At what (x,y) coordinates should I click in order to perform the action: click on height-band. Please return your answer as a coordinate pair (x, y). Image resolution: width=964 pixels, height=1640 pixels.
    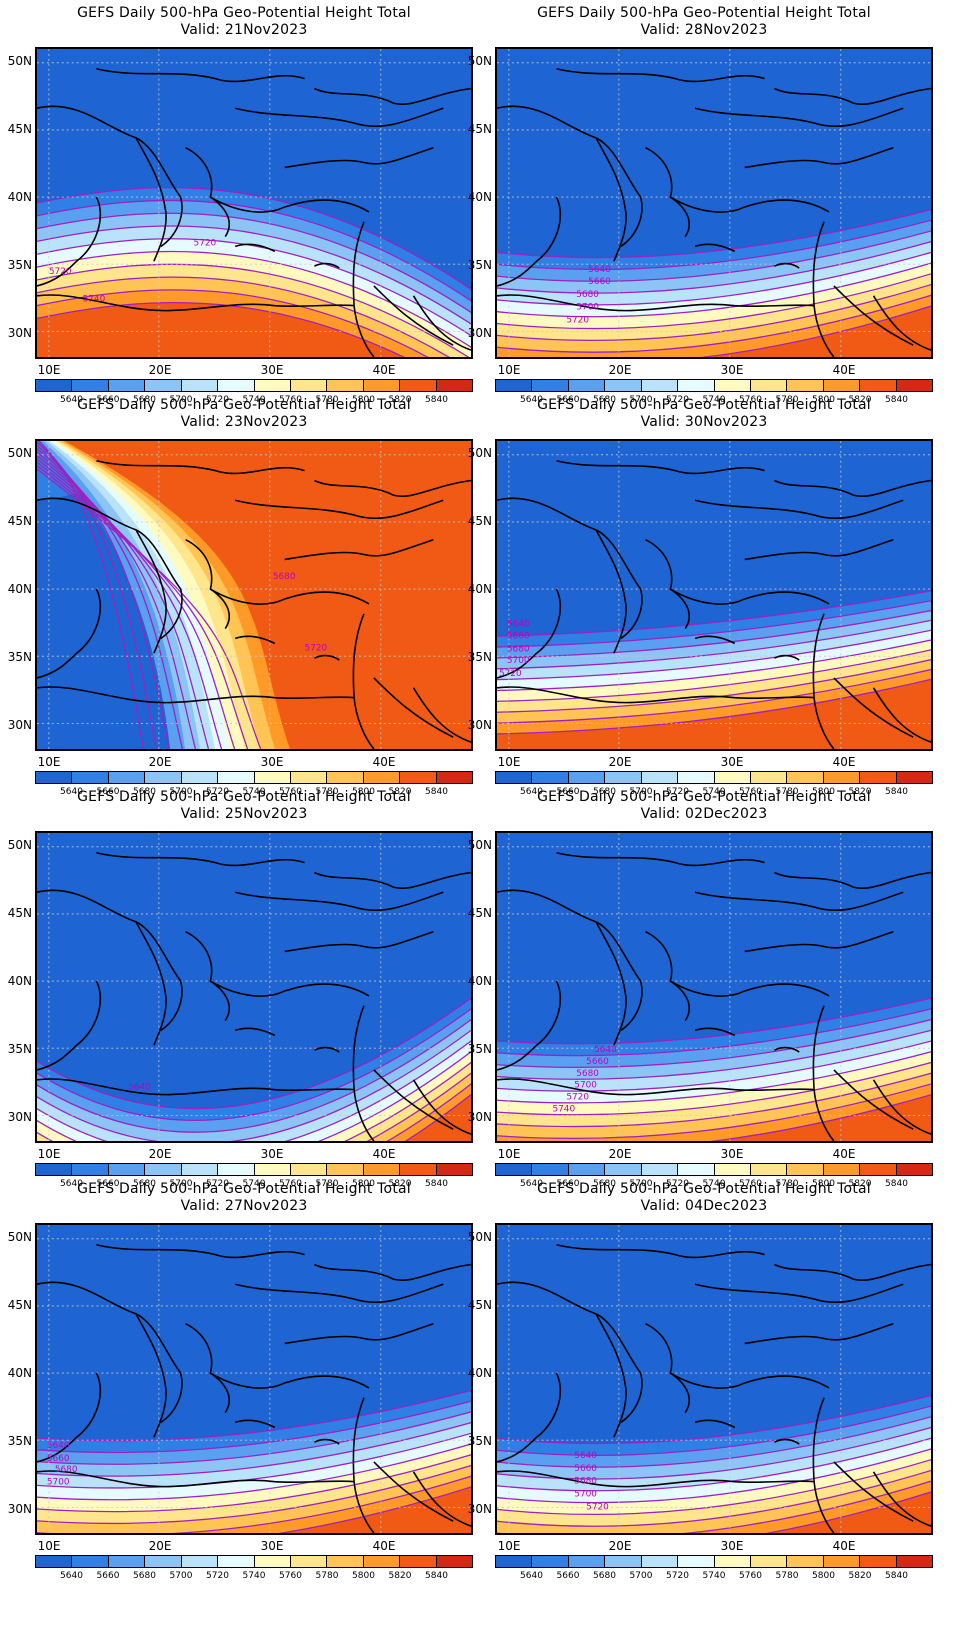
    Looking at the image, I should click on (817, 331).